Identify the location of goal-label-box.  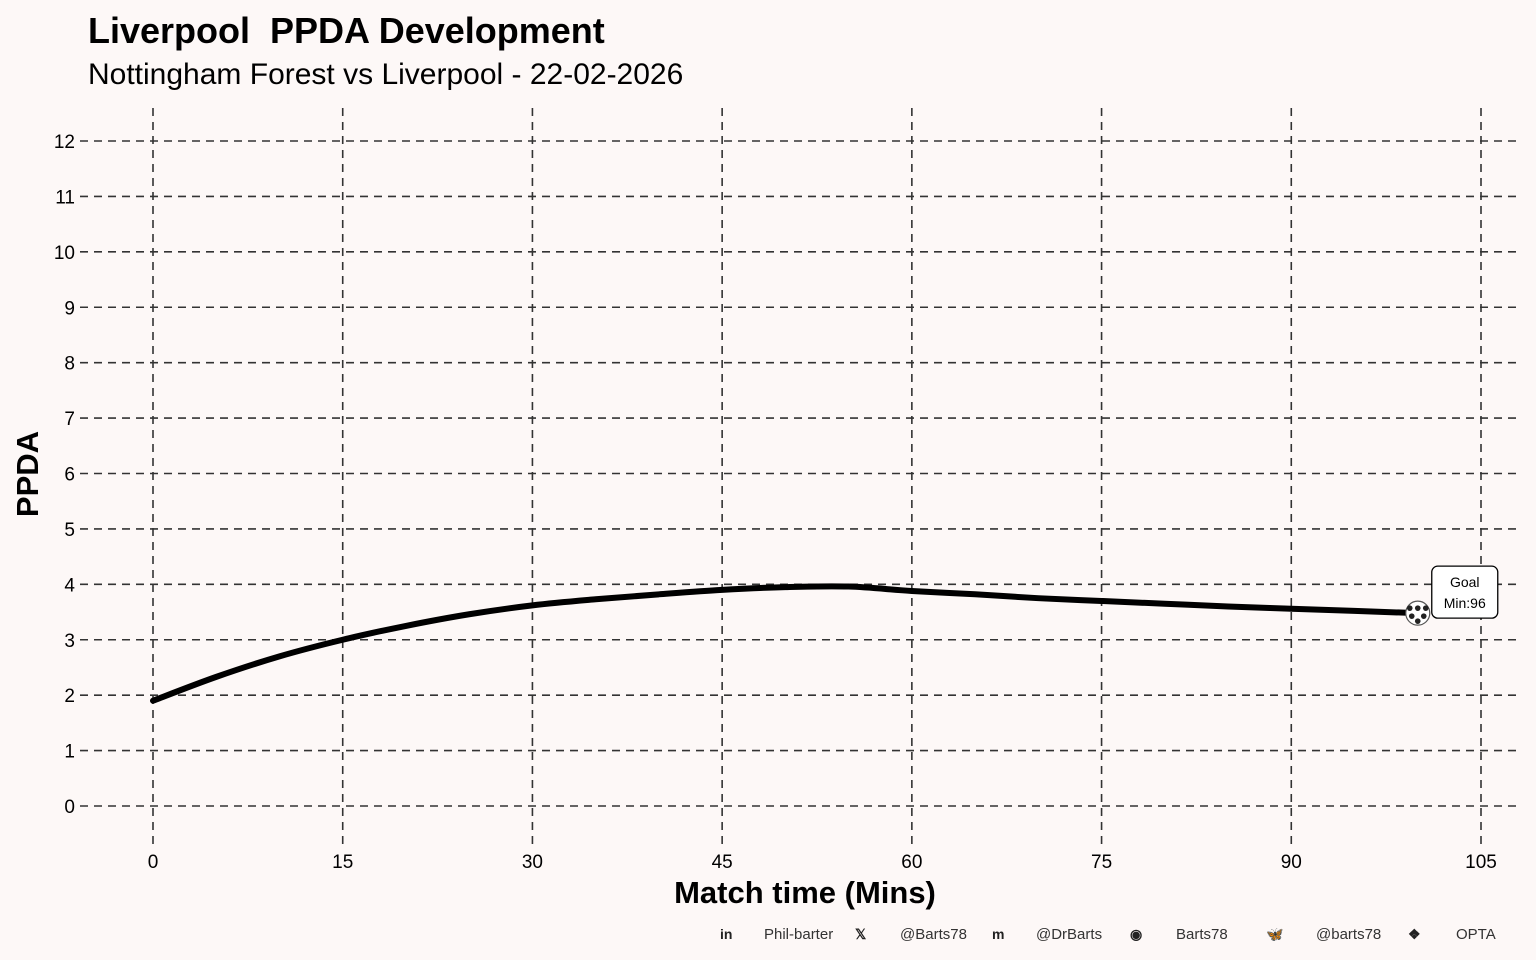
(1465, 592).